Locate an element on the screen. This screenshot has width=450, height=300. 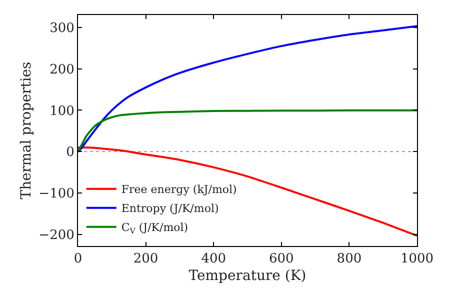
x-tick-label: 400 is located at coordinates (213, 259).